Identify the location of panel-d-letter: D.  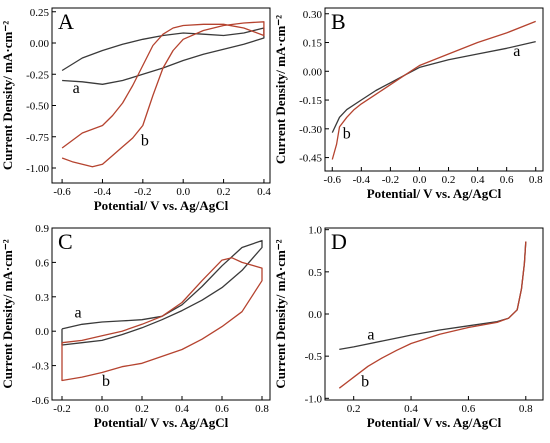
(339, 241).